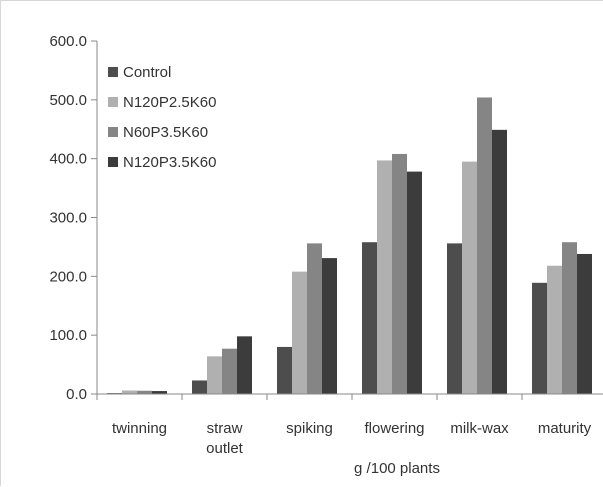  What do you see at coordinates (169, 162) in the screenshot?
I see `legend-label: N120P3.5K60` at bounding box center [169, 162].